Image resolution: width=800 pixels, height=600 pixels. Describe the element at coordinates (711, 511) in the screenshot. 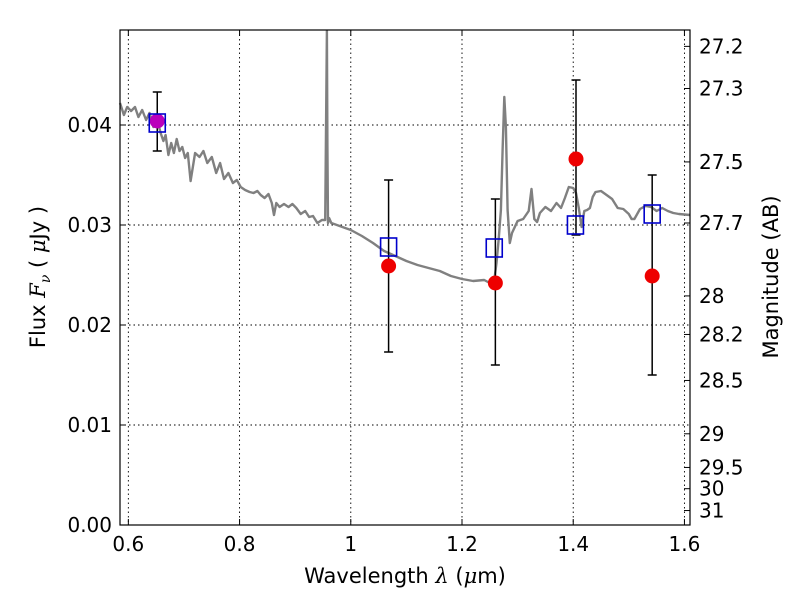

I see `mag-tick-label: 31` at that location.